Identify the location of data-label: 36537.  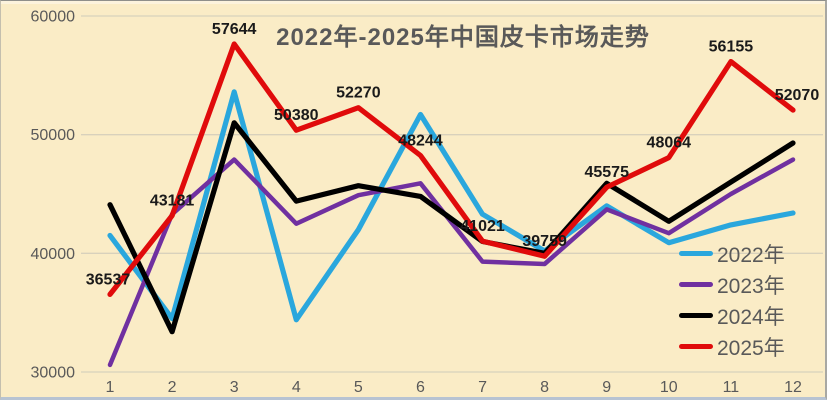
(108, 279).